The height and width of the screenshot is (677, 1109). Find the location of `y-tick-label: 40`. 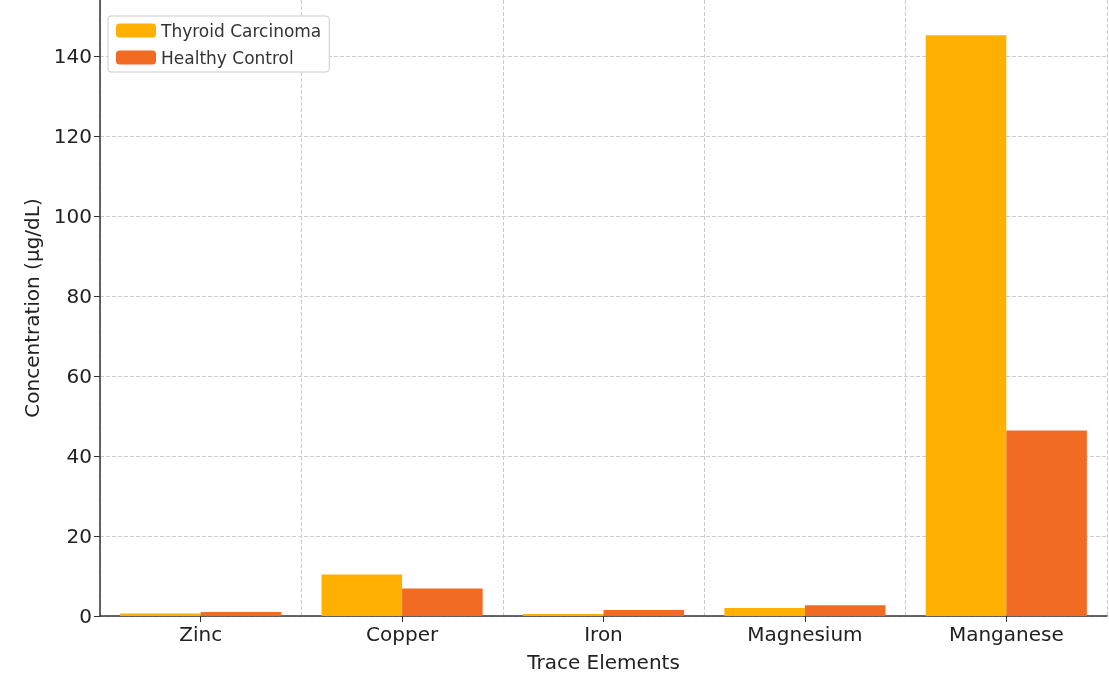

y-tick-label: 40 is located at coordinates (79, 456).